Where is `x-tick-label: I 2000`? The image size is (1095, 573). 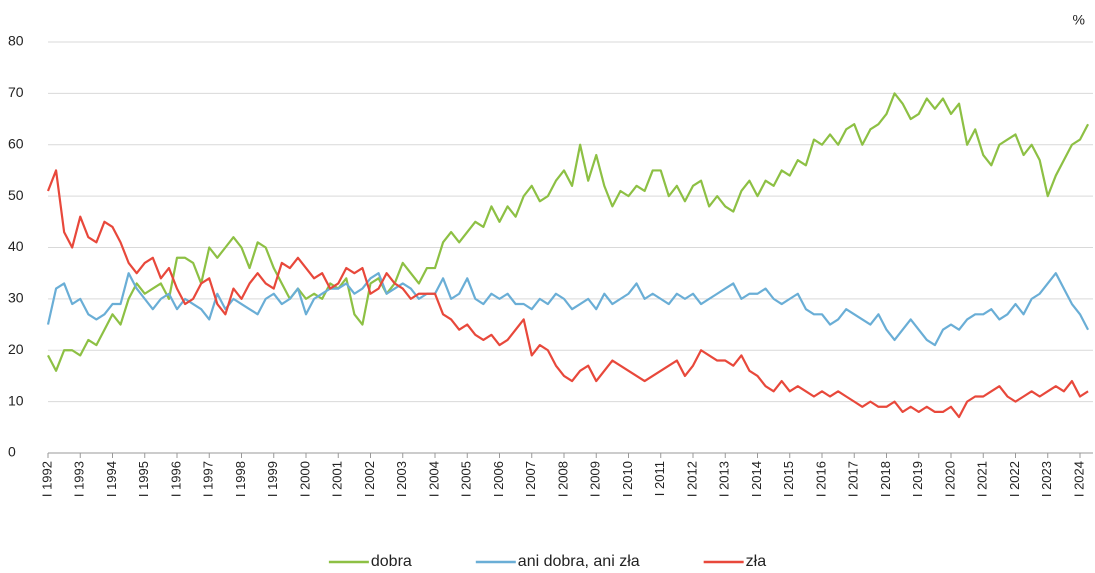 x-tick-label: I 2000 is located at coordinates (304, 479).